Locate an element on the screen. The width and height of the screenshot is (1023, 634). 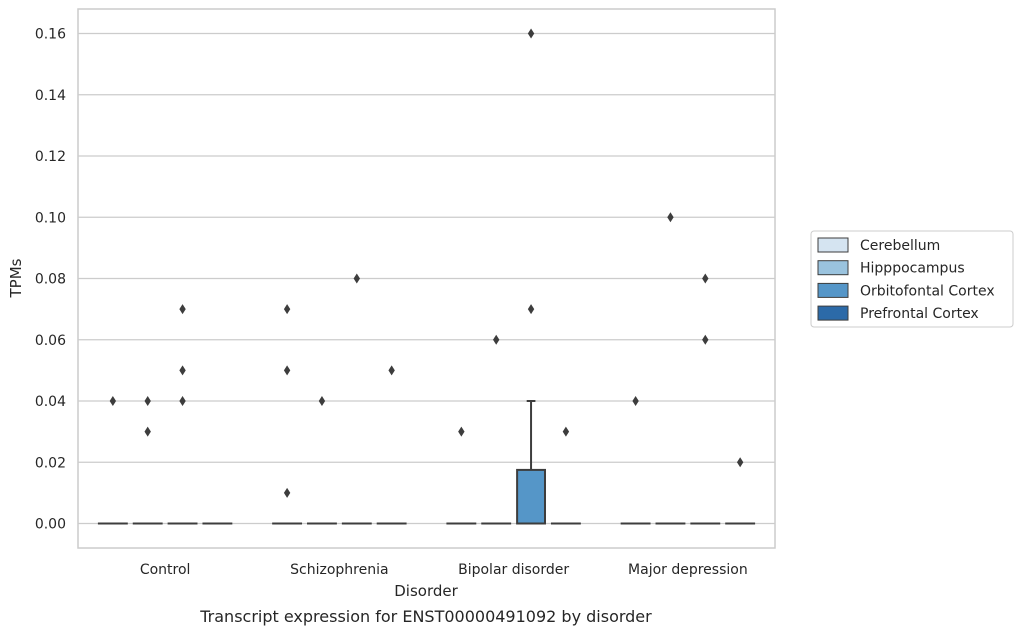
legend-frame is located at coordinates (912, 279).